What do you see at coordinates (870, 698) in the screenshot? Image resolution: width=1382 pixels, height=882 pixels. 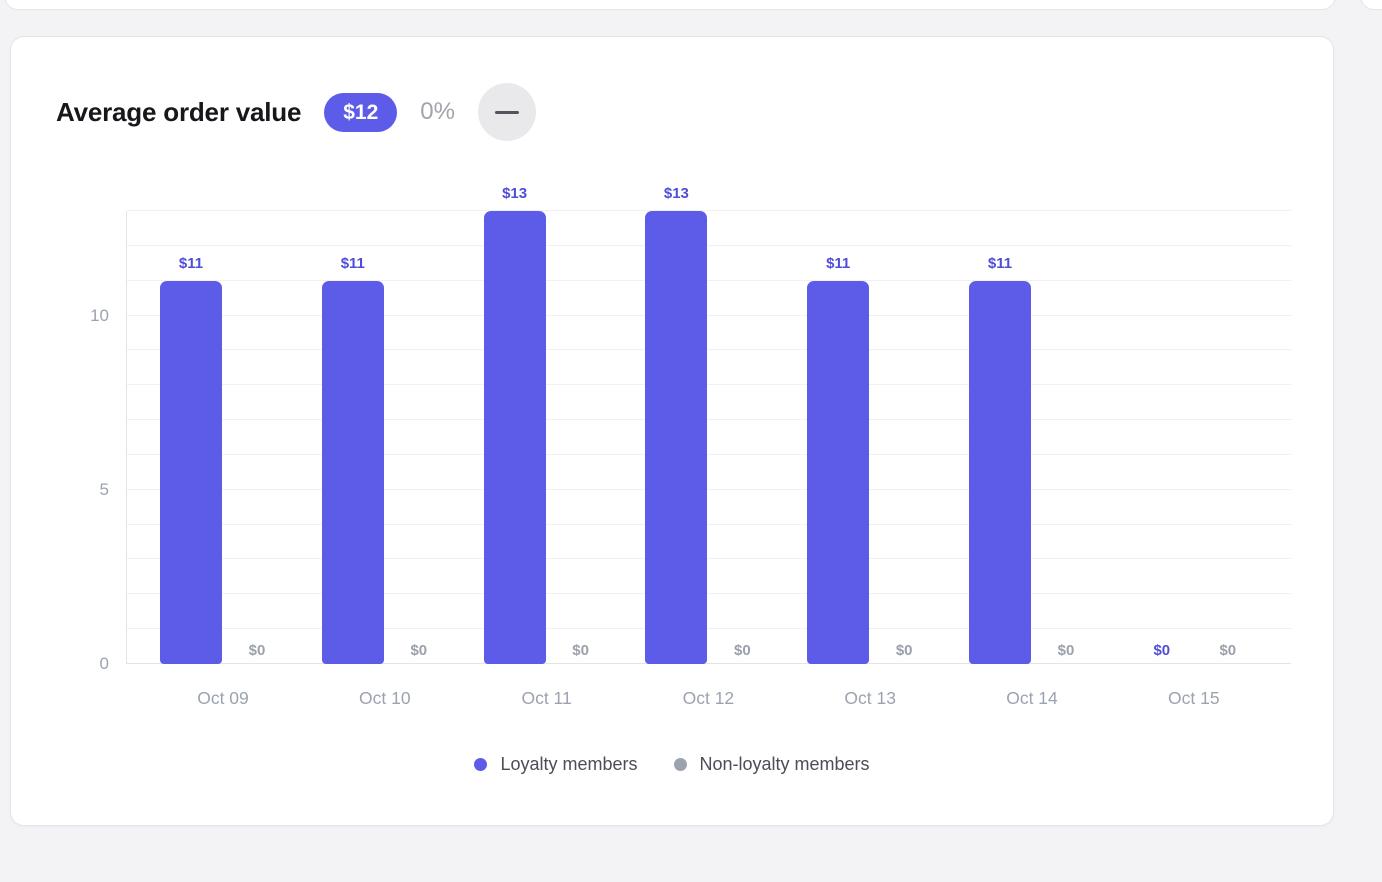 I see `x-axis-label: Oct 13` at bounding box center [870, 698].